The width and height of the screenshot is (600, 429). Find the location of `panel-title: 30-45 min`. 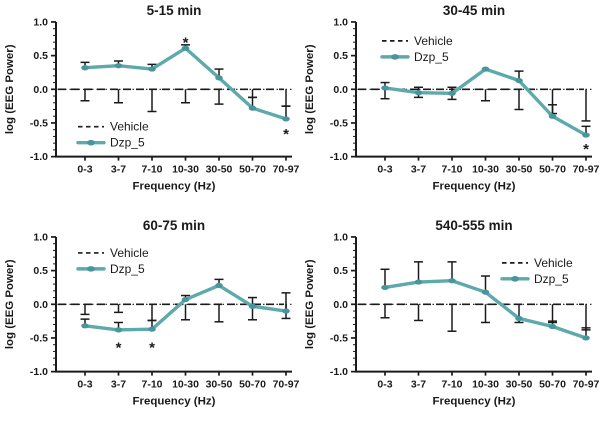

panel-title: 30-45 min is located at coordinates (474, 10).